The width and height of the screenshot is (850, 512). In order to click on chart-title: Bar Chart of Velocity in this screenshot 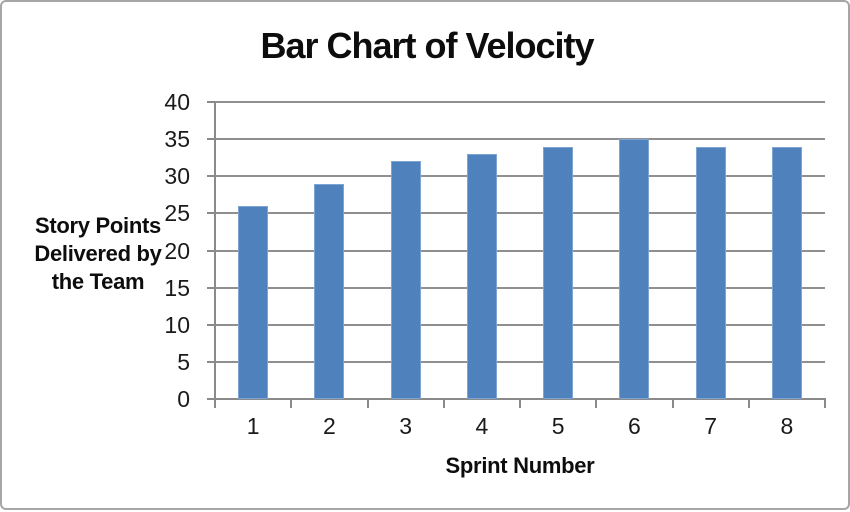, I will do `click(427, 45)`.